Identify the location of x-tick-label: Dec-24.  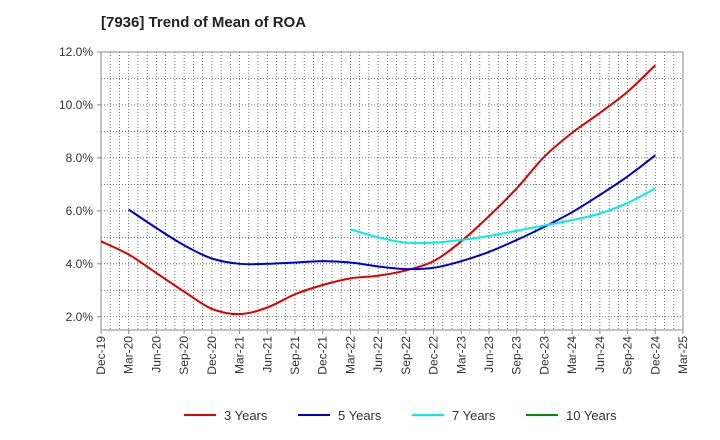
(655, 355).